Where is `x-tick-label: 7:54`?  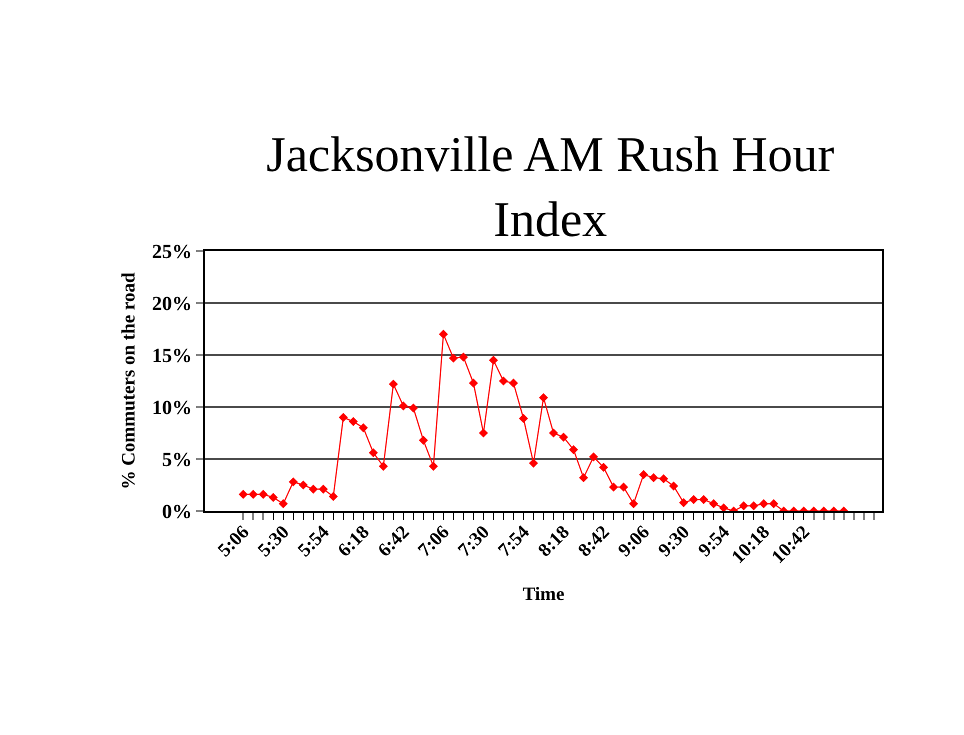 x-tick-label: 7:54 is located at coordinates (514, 541).